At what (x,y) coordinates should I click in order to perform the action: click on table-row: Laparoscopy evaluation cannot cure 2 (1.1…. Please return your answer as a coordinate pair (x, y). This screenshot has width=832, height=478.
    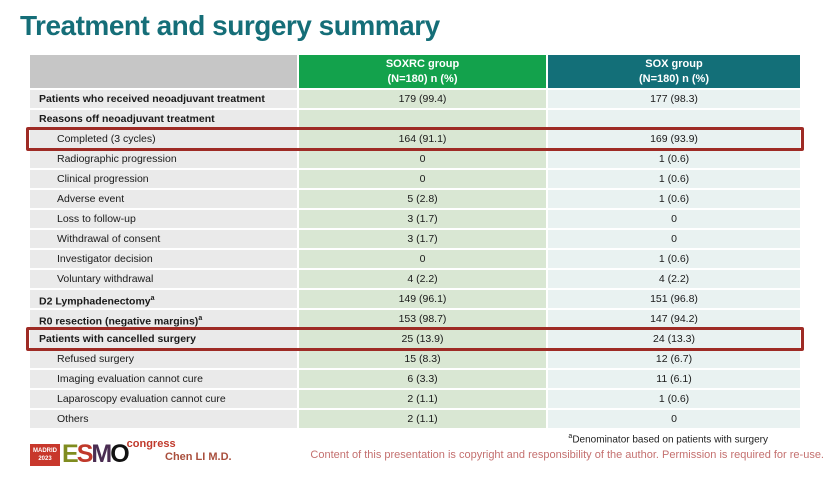
    Looking at the image, I should click on (415, 399).